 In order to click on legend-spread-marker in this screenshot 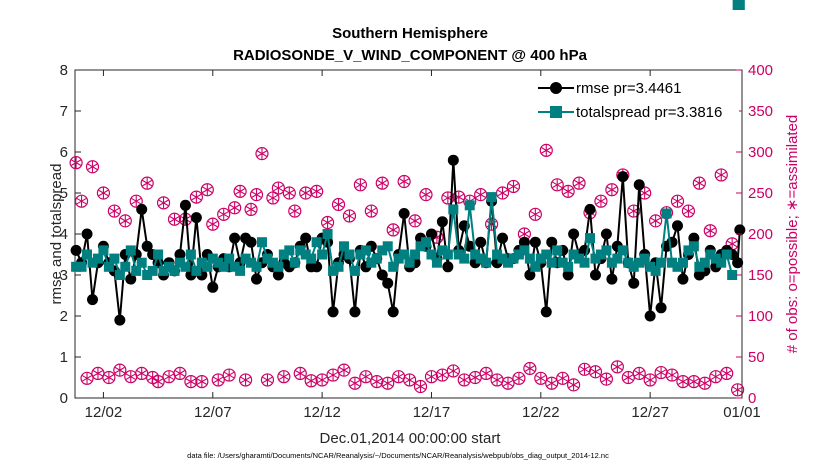, I will do `click(556, 112)`.